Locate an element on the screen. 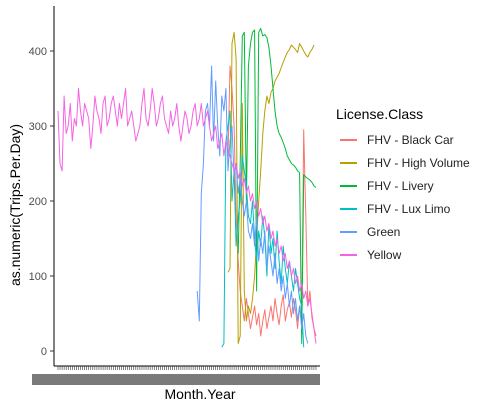 The height and width of the screenshot is (411, 487). legend-title: License.Class is located at coordinates (380, 114).